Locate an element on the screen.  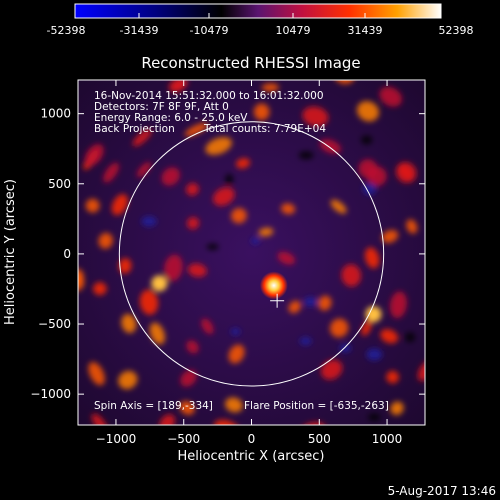
y-tick-label: 500 is located at coordinates (59, 184).